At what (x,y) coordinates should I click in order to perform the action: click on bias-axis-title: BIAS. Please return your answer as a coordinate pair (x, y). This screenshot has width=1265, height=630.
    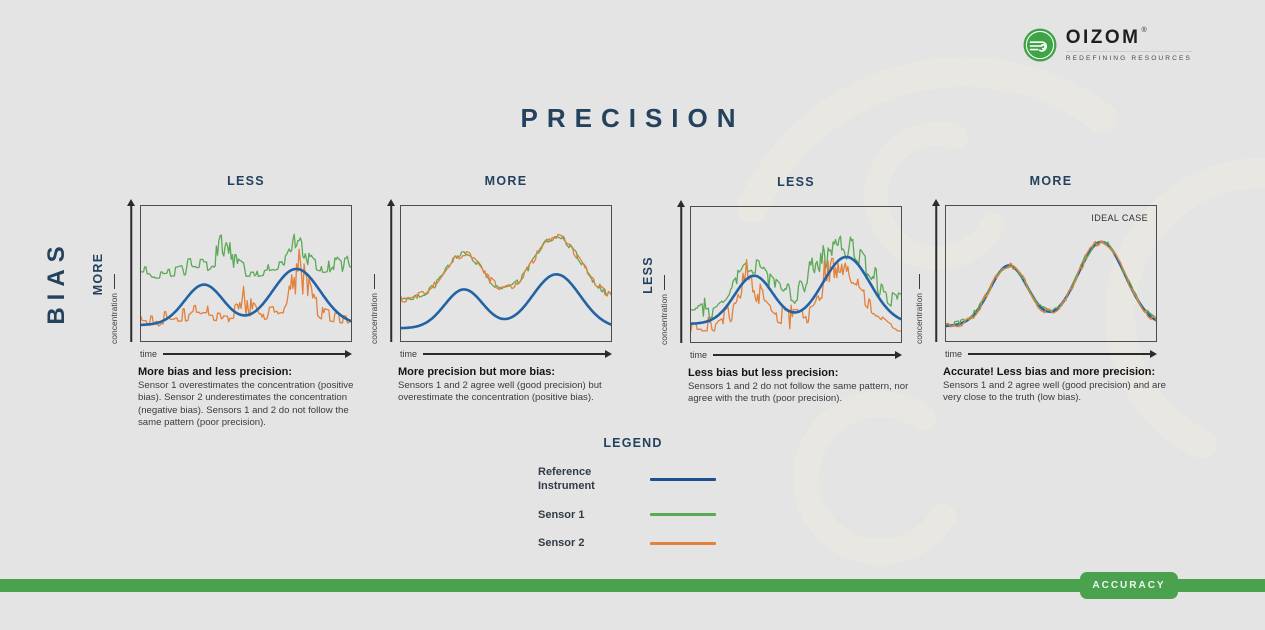
    Looking at the image, I should click on (56, 282).